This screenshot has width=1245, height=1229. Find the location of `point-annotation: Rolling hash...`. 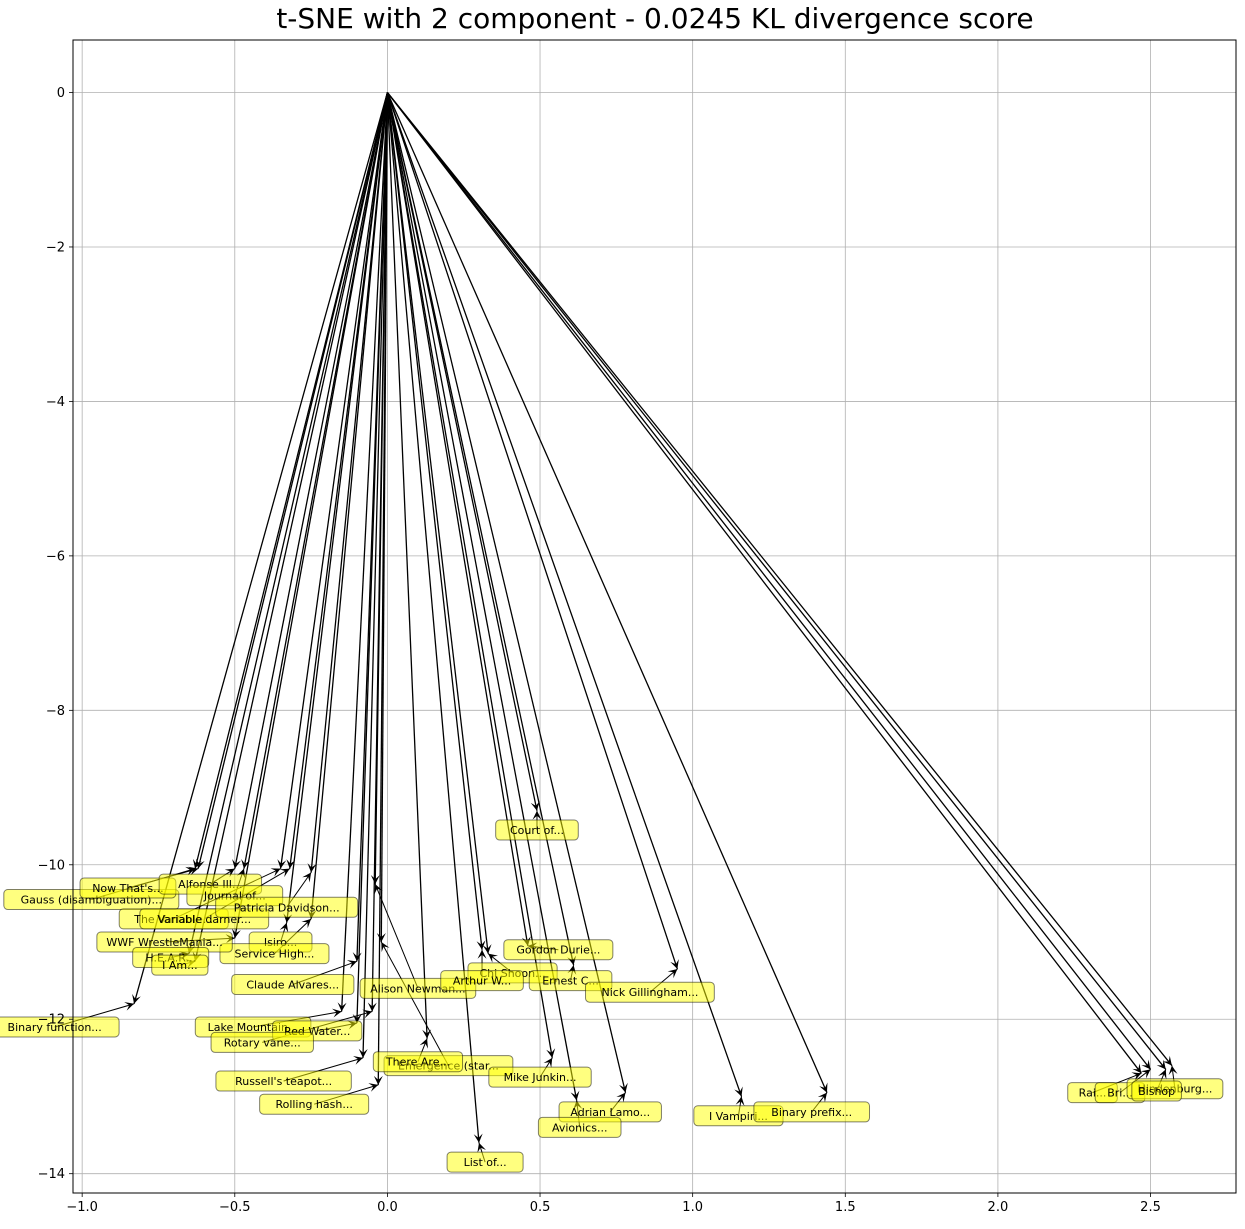

point-annotation: Rolling hash... is located at coordinates (314, 1104).